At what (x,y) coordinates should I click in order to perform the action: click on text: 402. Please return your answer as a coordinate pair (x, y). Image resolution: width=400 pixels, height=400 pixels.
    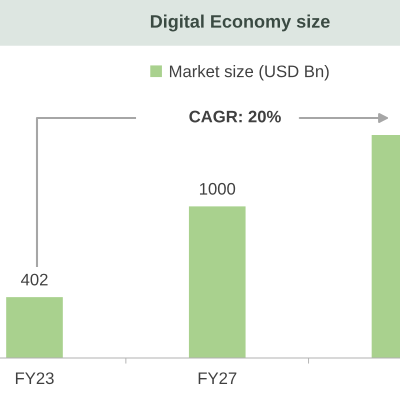
    Looking at the image, I should click on (34, 280).